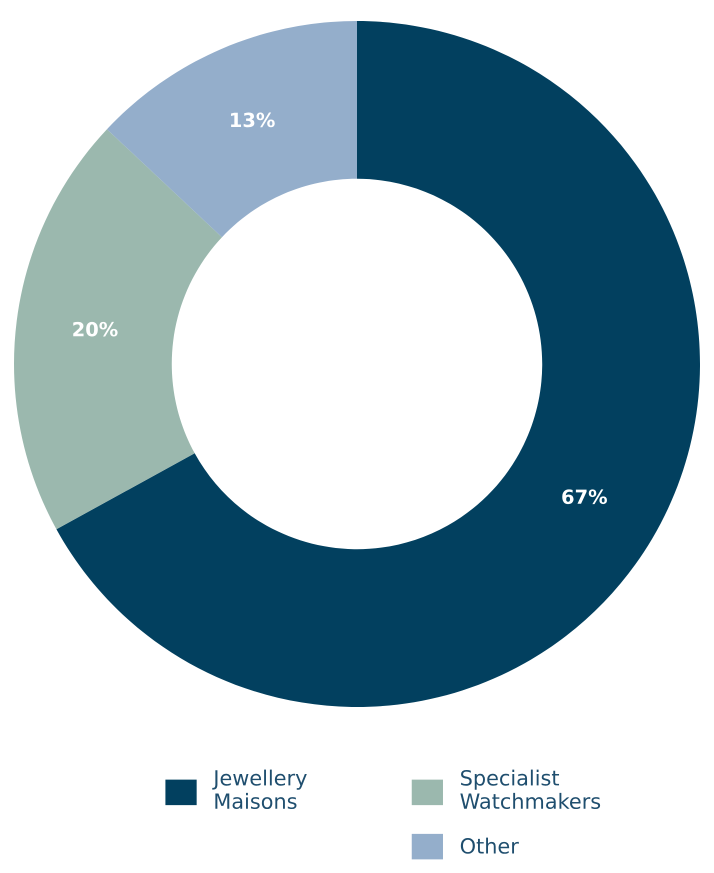  I want to click on data-label: 67%, so click(584, 496).